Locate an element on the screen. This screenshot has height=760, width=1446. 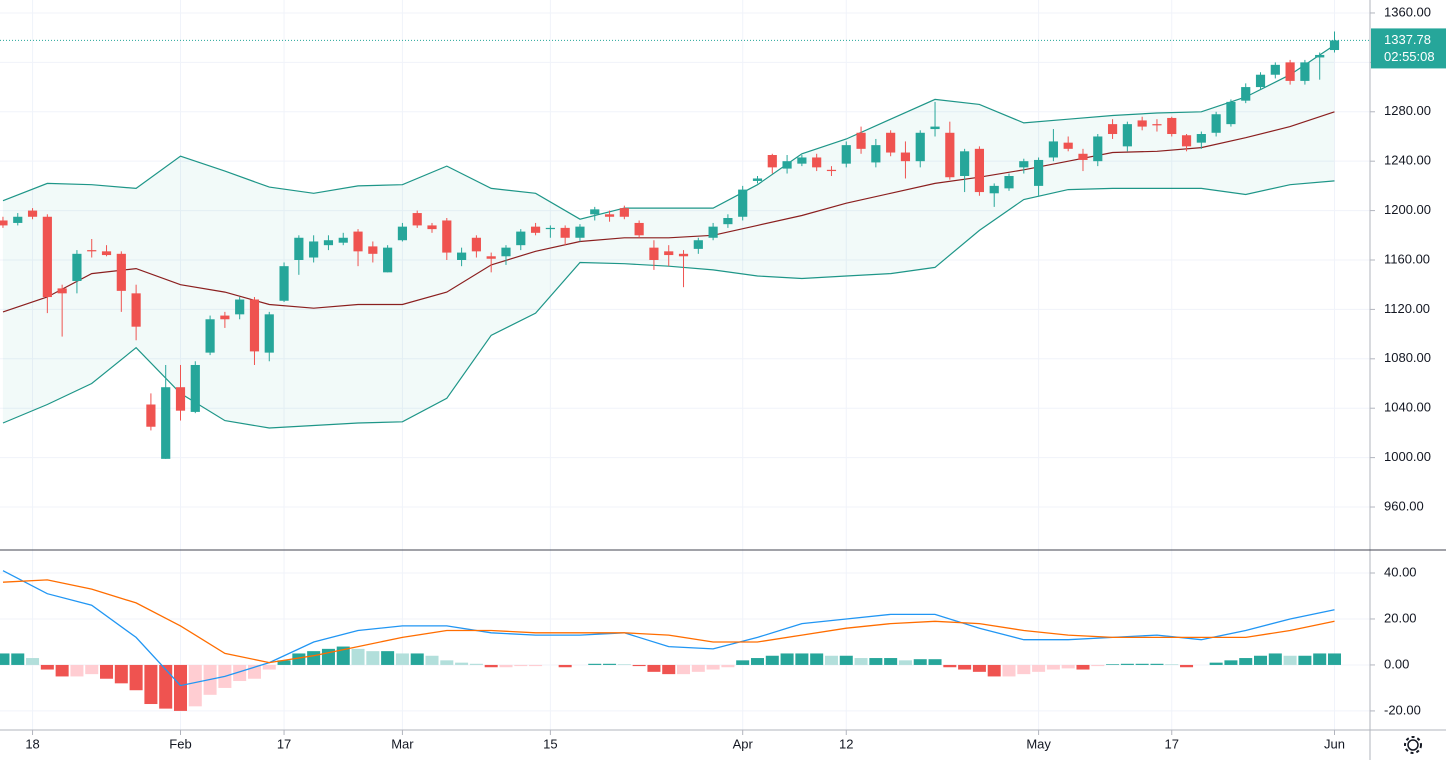
y-tick-label: 1160.00 is located at coordinates (1407, 258).